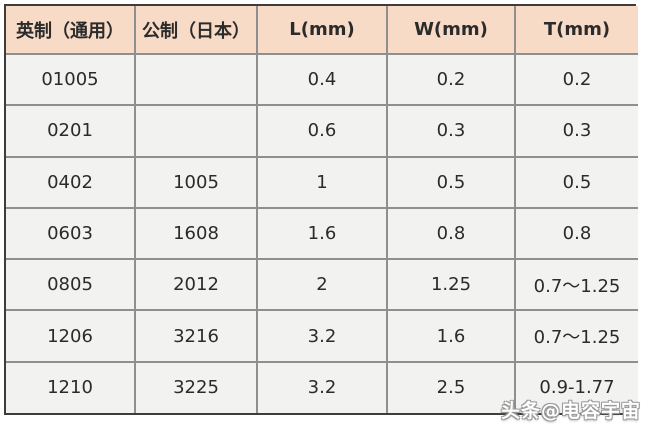 The width and height of the screenshot is (649, 430). Describe the element at coordinates (576, 30) in the screenshot. I see `column-header-thickness: T(mm)` at that location.